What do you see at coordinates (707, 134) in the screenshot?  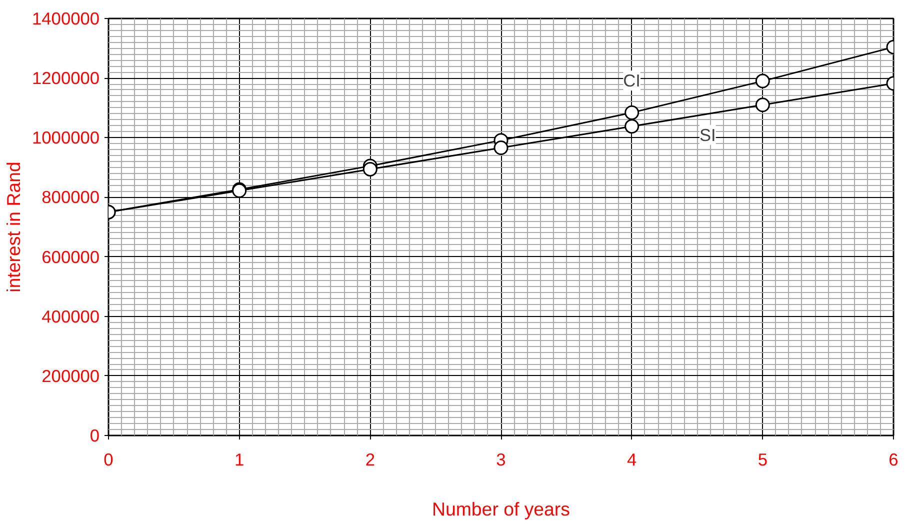 I see `series-label: SI` at bounding box center [707, 134].